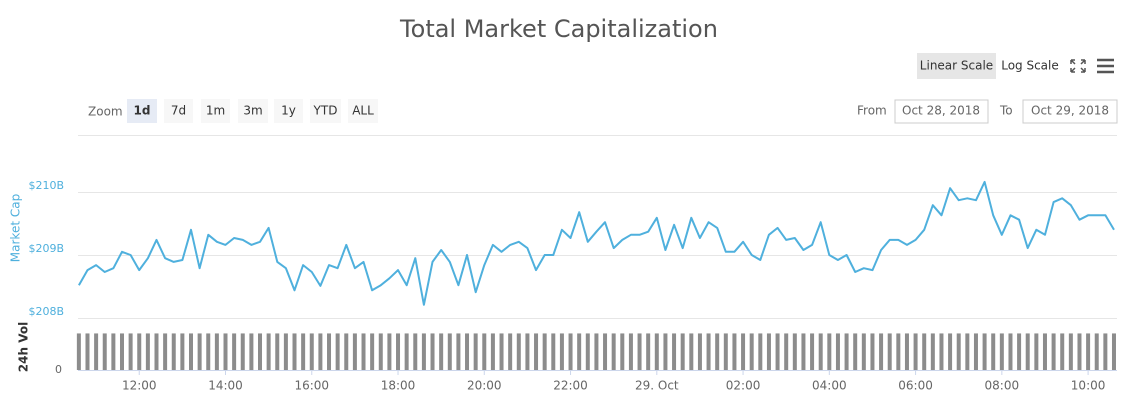 This screenshot has height=417, width=1126. I want to click on zoom-button: 1m, so click(215, 111).